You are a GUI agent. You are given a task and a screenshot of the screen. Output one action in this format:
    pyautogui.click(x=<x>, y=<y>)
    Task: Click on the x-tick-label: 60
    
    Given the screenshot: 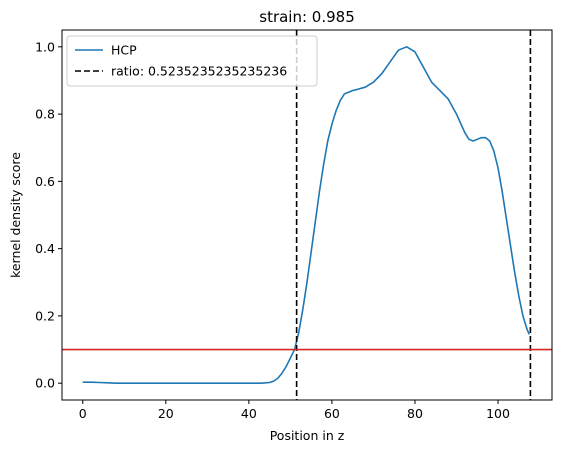 What is the action you would take?
    pyautogui.click(x=332, y=413)
    